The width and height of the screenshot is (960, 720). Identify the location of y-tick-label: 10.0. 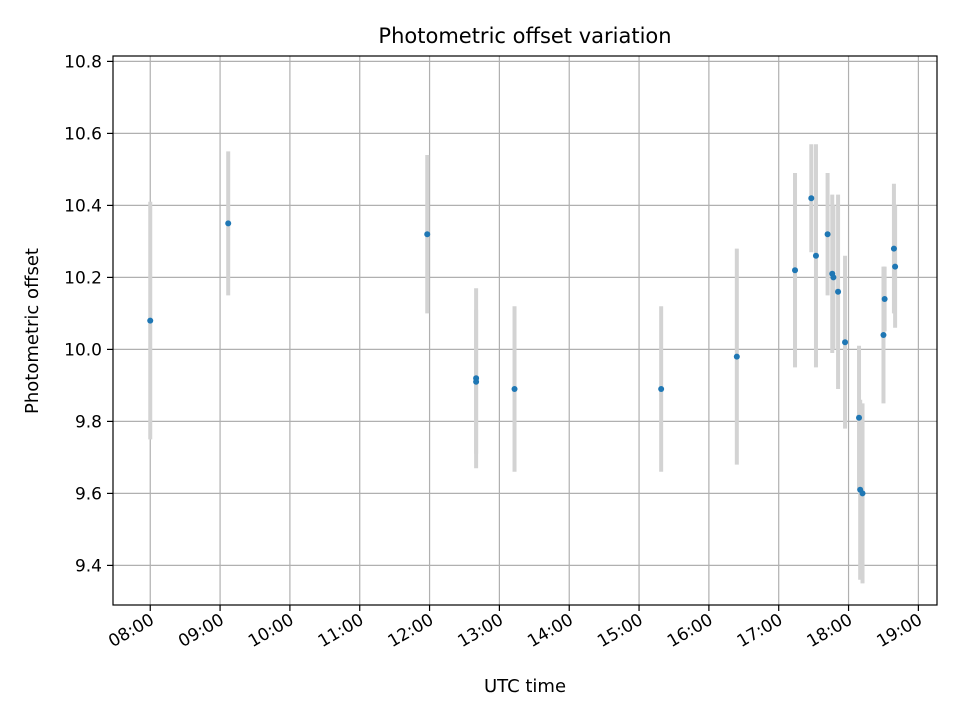
(83, 350).